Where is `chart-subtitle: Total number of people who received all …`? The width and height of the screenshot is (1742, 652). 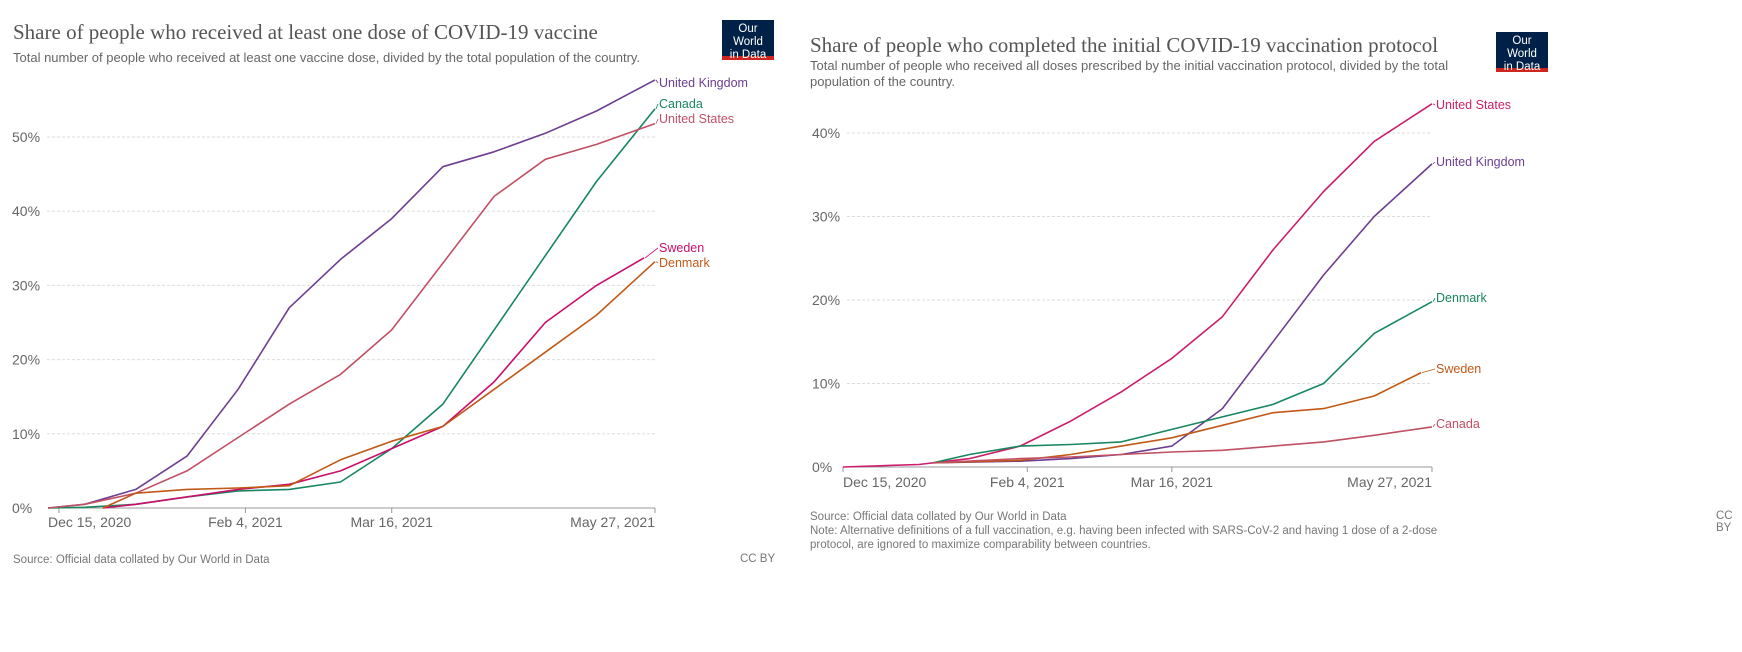
chart-subtitle: Total number of people who received all … is located at coordinates (1129, 73).